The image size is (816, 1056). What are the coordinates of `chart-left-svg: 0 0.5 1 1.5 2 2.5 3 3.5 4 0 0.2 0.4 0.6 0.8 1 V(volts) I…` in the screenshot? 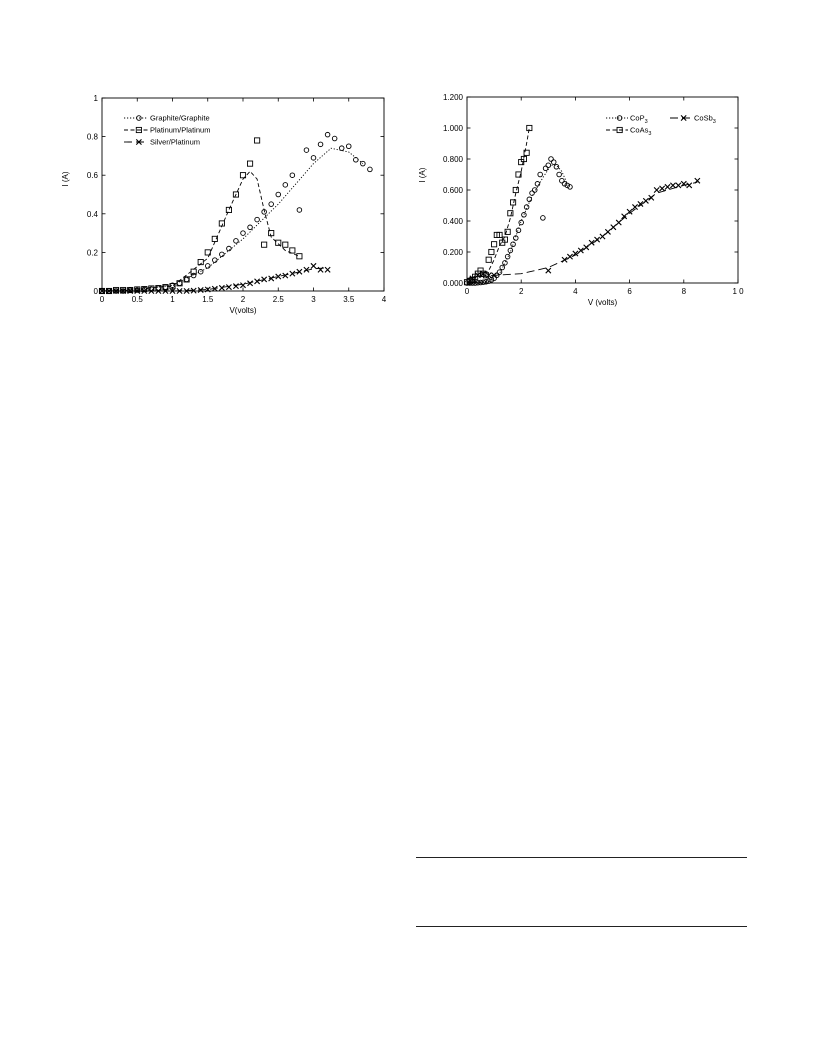 It's located at (224, 204).